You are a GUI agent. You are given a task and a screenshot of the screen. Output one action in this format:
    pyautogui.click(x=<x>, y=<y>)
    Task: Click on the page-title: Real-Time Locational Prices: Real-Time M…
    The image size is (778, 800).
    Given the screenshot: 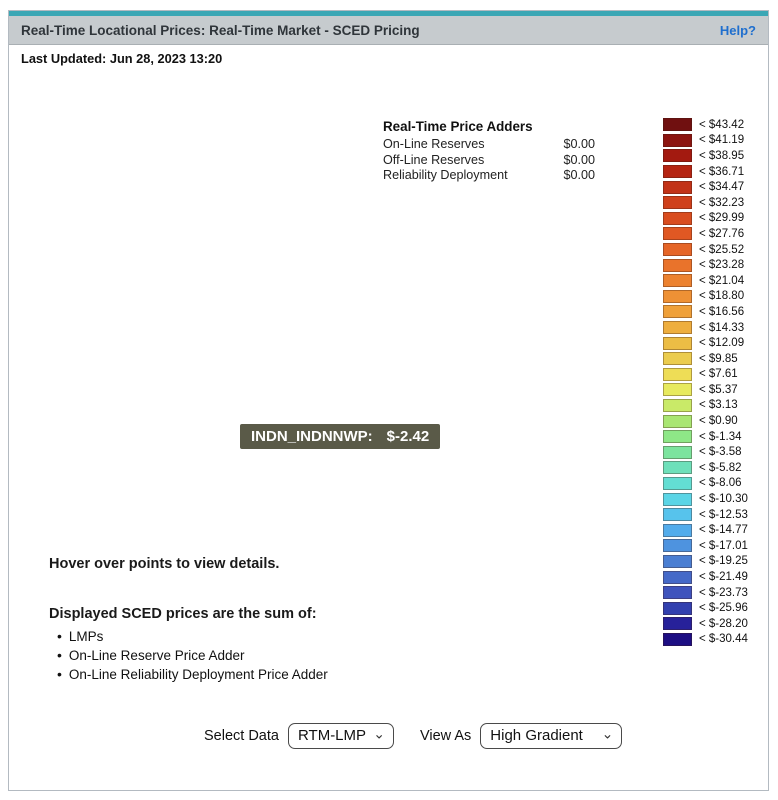 What is the action you would take?
    pyautogui.click(x=220, y=30)
    